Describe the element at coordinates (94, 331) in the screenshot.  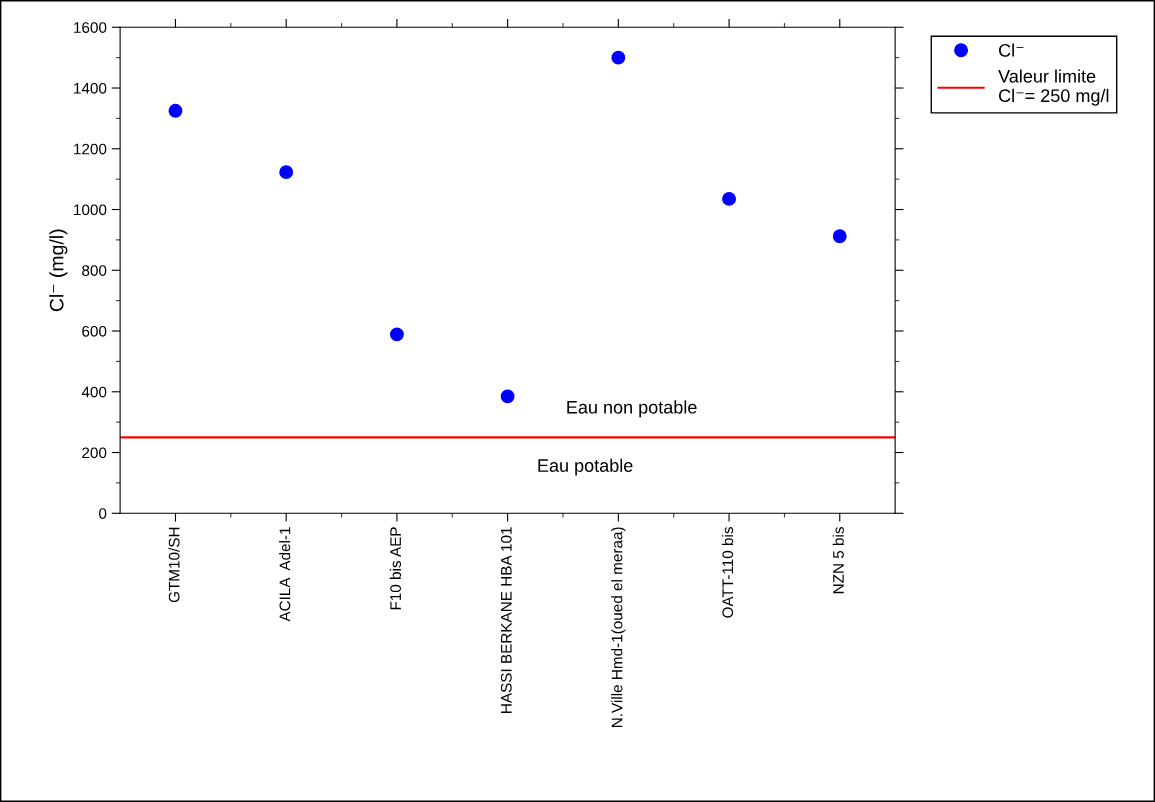
I see `y-tick-label: 600` at that location.